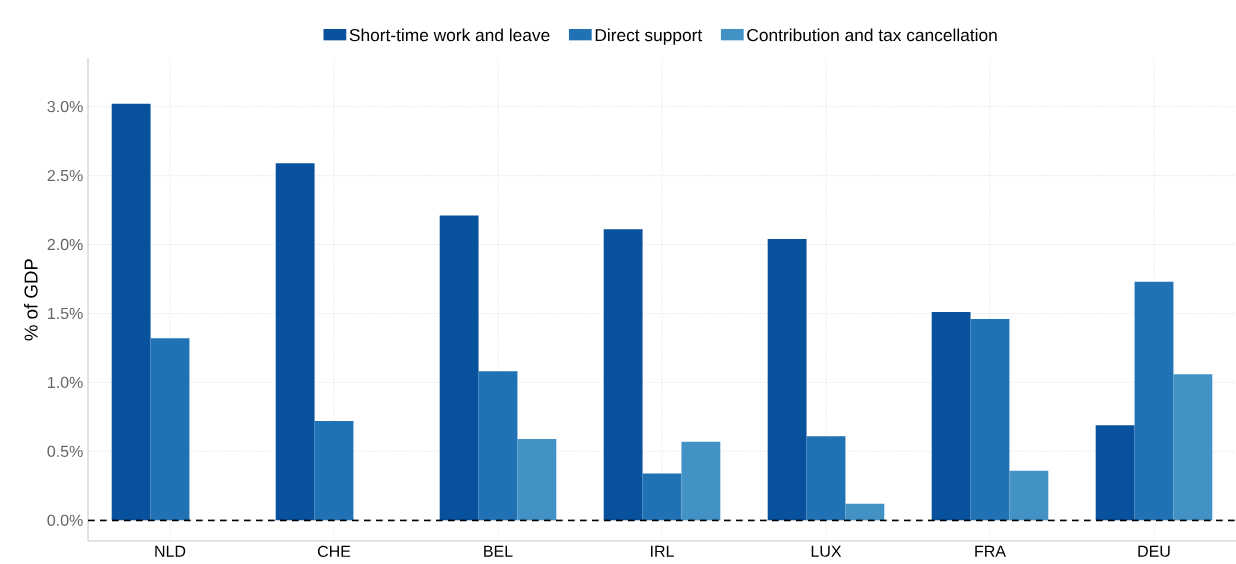 This screenshot has width=1236, height=564. Describe the element at coordinates (65, 451) in the screenshot. I see `y-tick-label: 0.5%` at that location.